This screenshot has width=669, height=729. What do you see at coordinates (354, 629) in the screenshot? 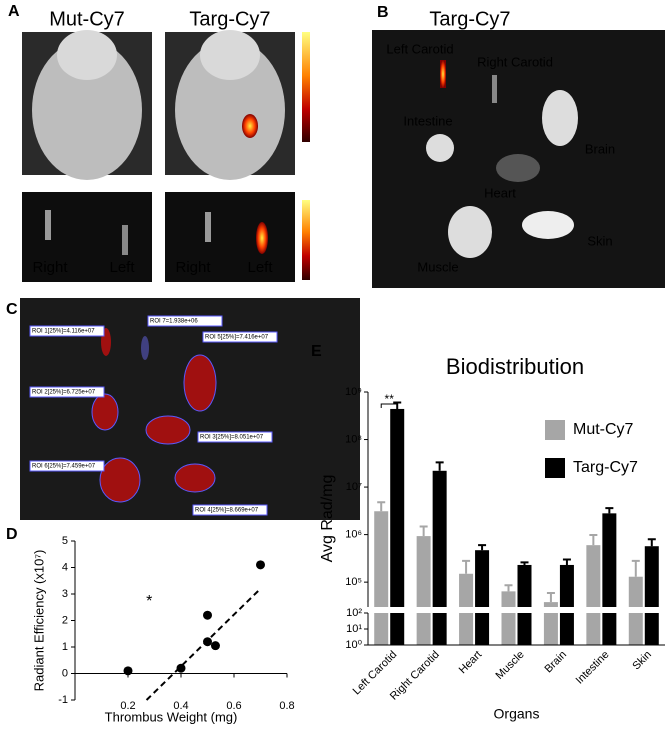
I see `y-tick-label: 10¹` at bounding box center [354, 629].